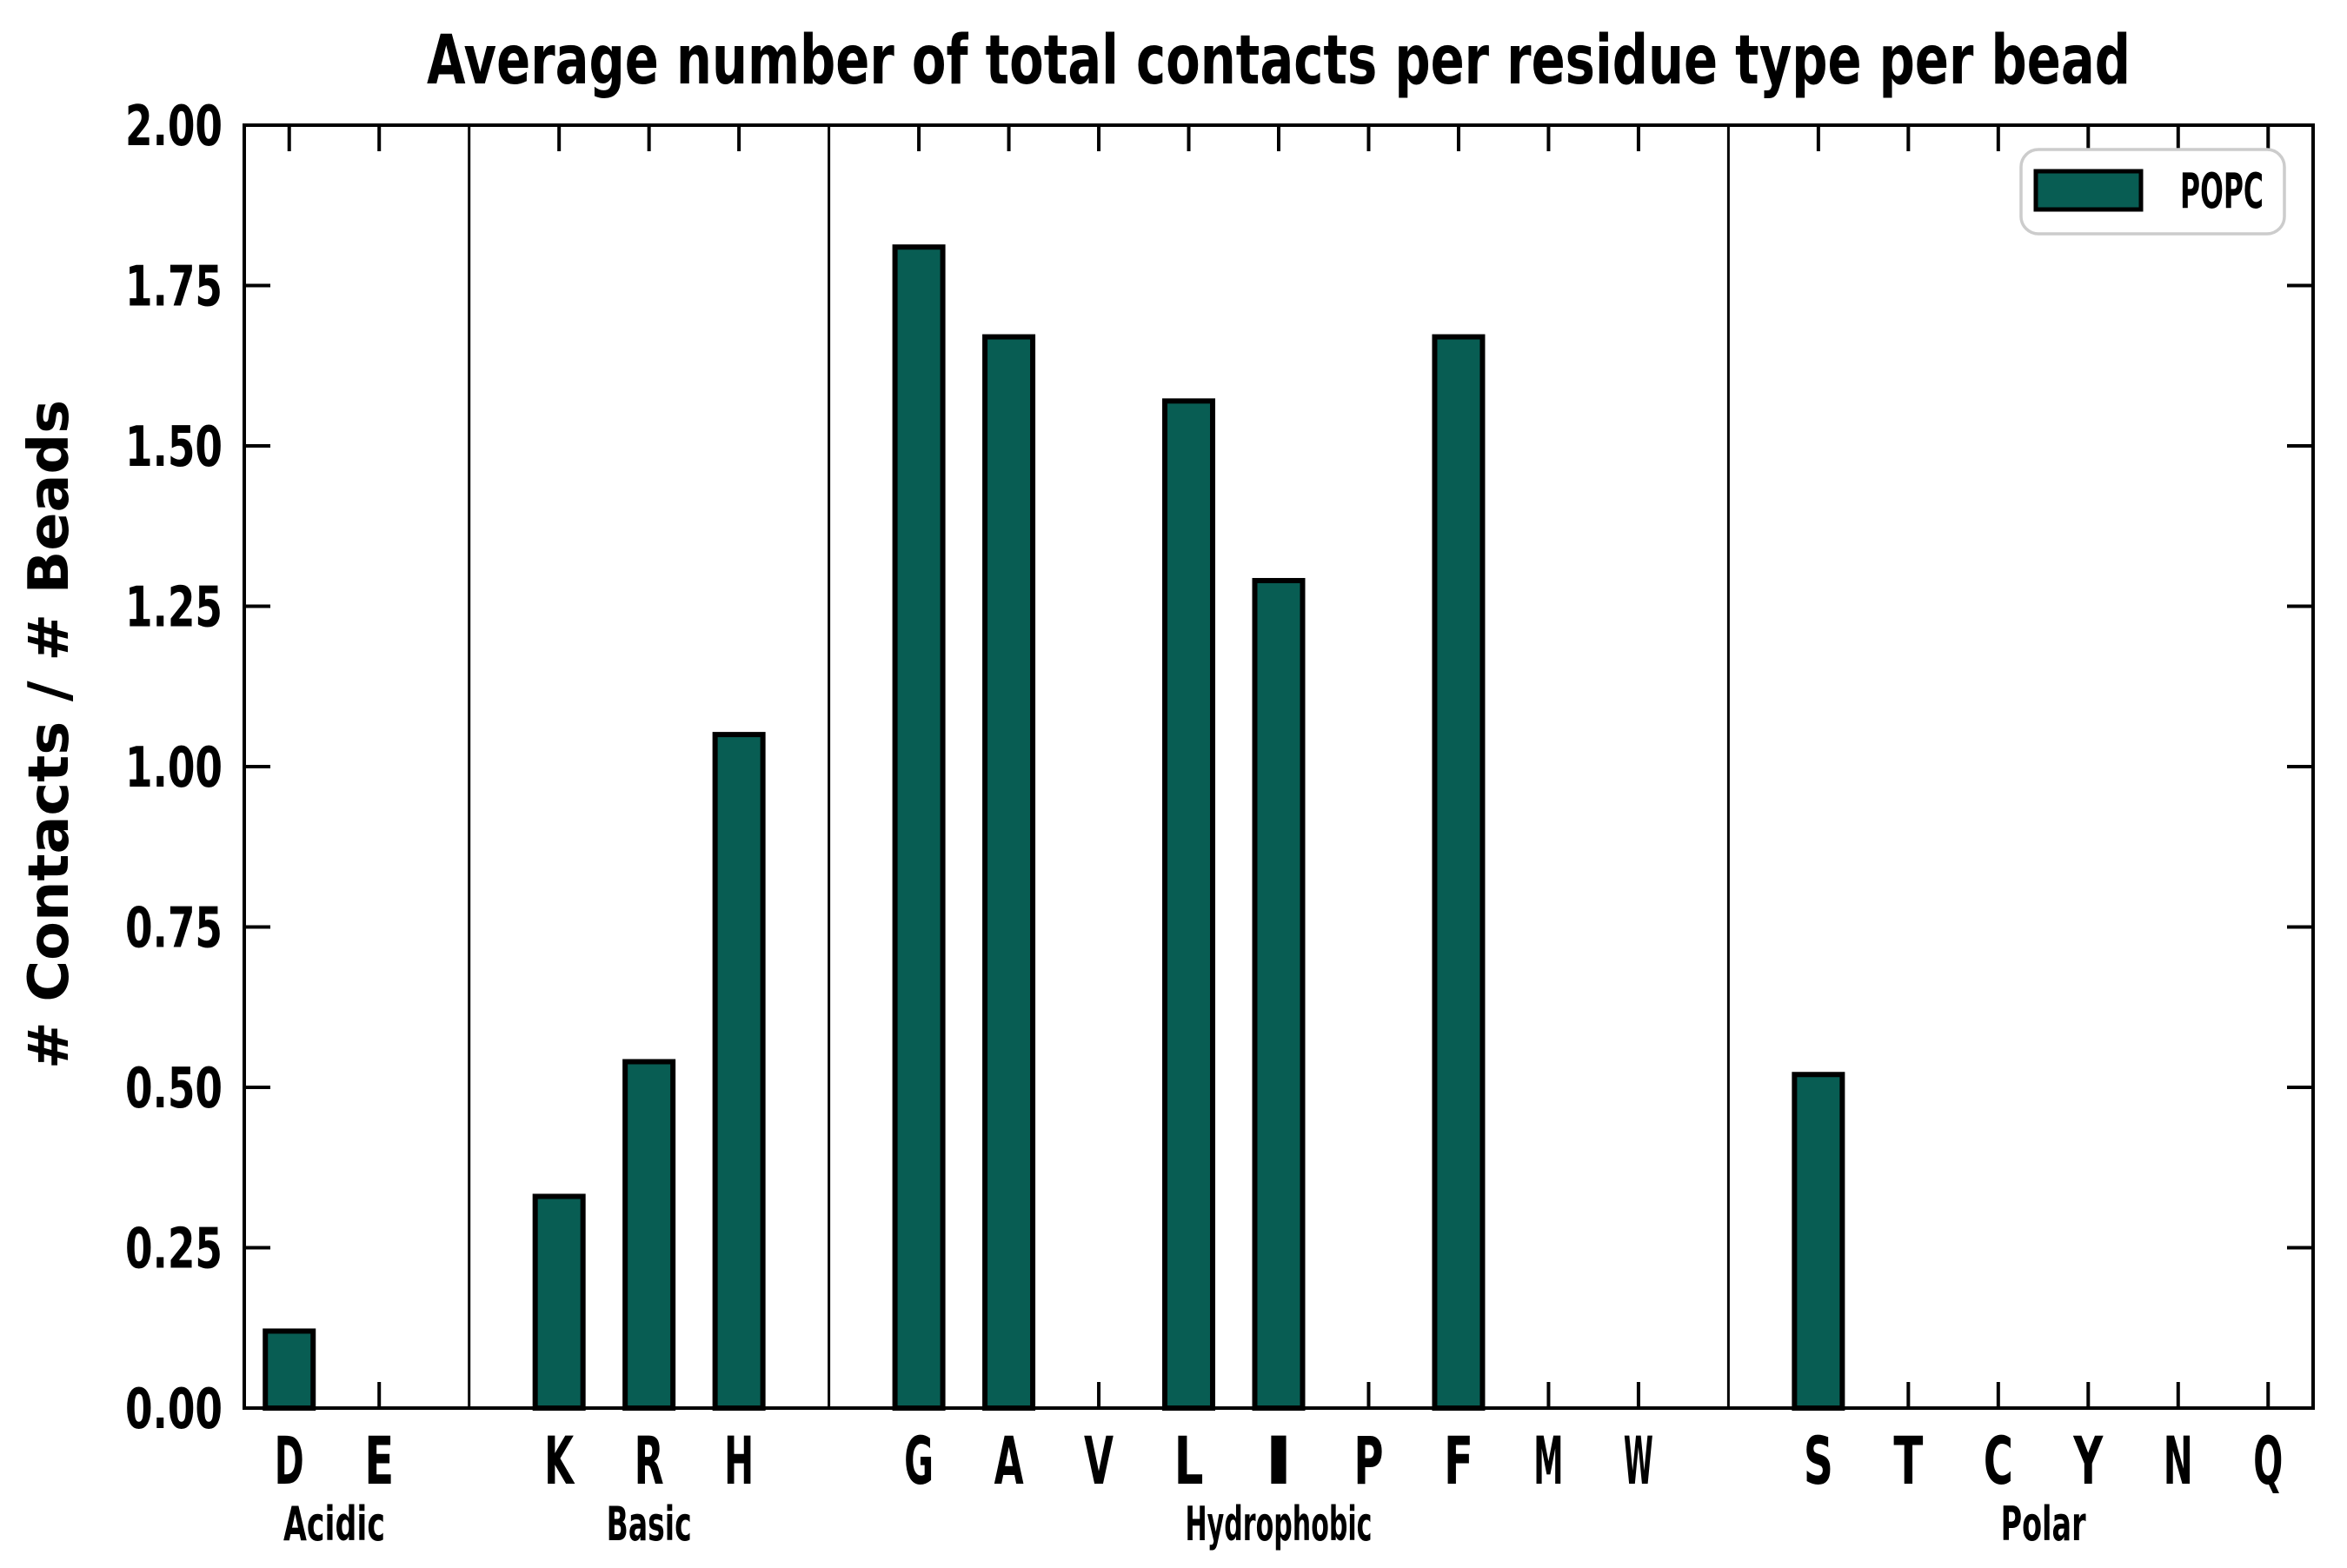  What do you see at coordinates (2089, 1460) in the screenshot?
I see `x-tick-label-Y: Y` at bounding box center [2089, 1460].